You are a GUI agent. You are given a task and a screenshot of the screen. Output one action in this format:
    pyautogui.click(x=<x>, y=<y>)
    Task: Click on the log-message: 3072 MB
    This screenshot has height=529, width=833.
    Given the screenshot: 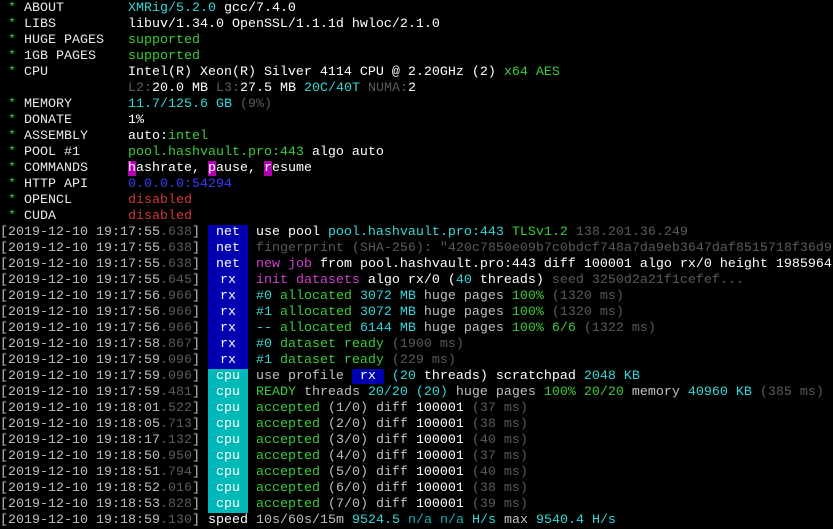 What is the action you would take?
    pyautogui.click(x=387, y=296)
    